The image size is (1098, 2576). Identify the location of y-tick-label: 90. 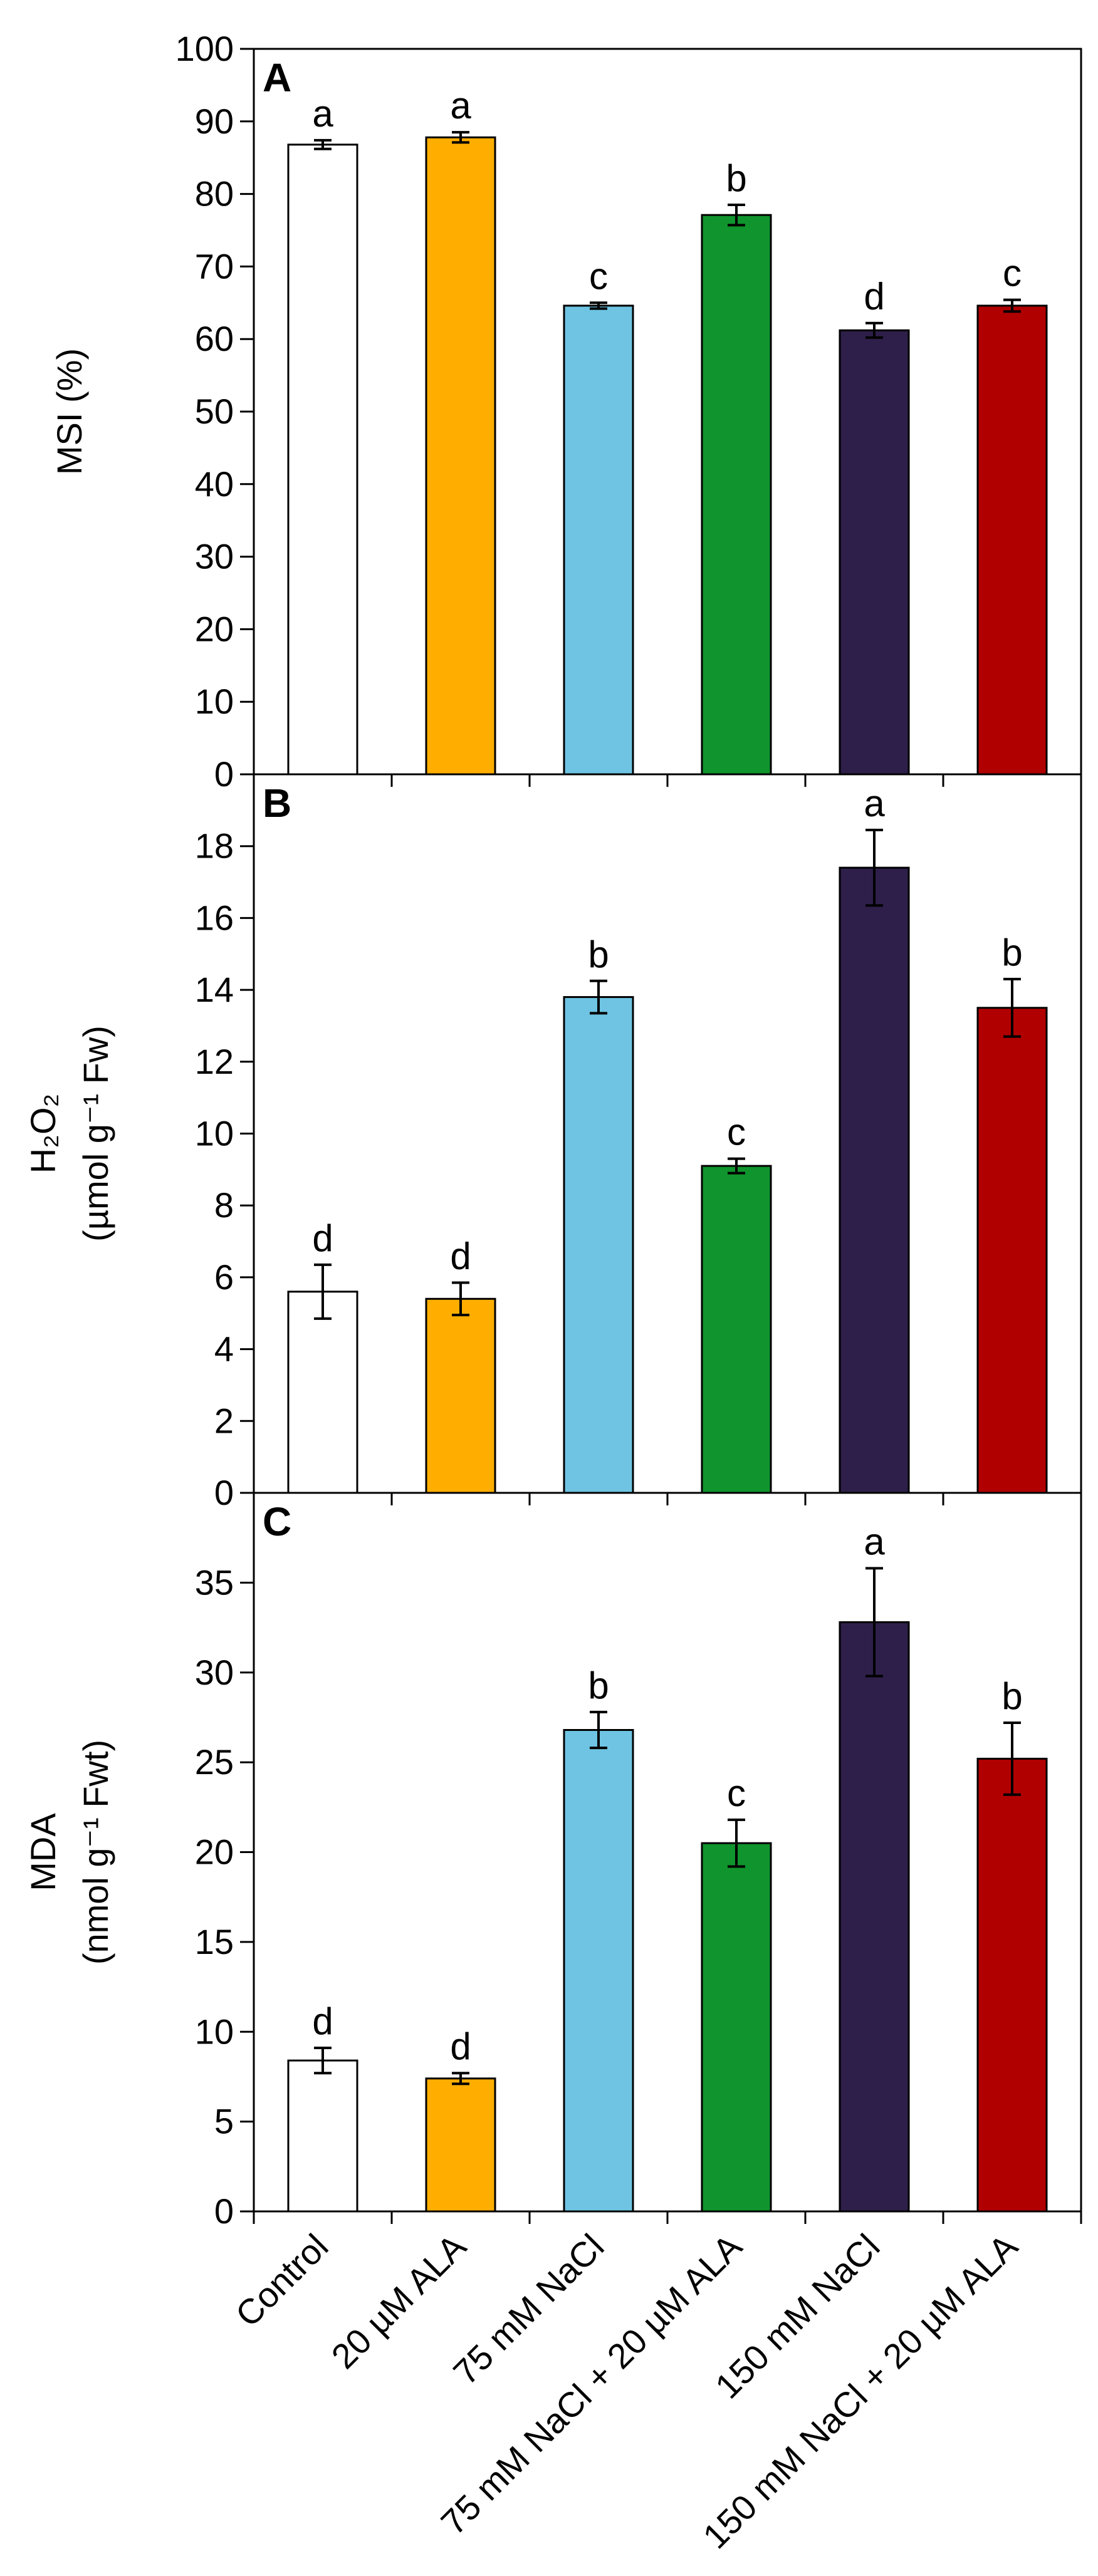
(214, 121).